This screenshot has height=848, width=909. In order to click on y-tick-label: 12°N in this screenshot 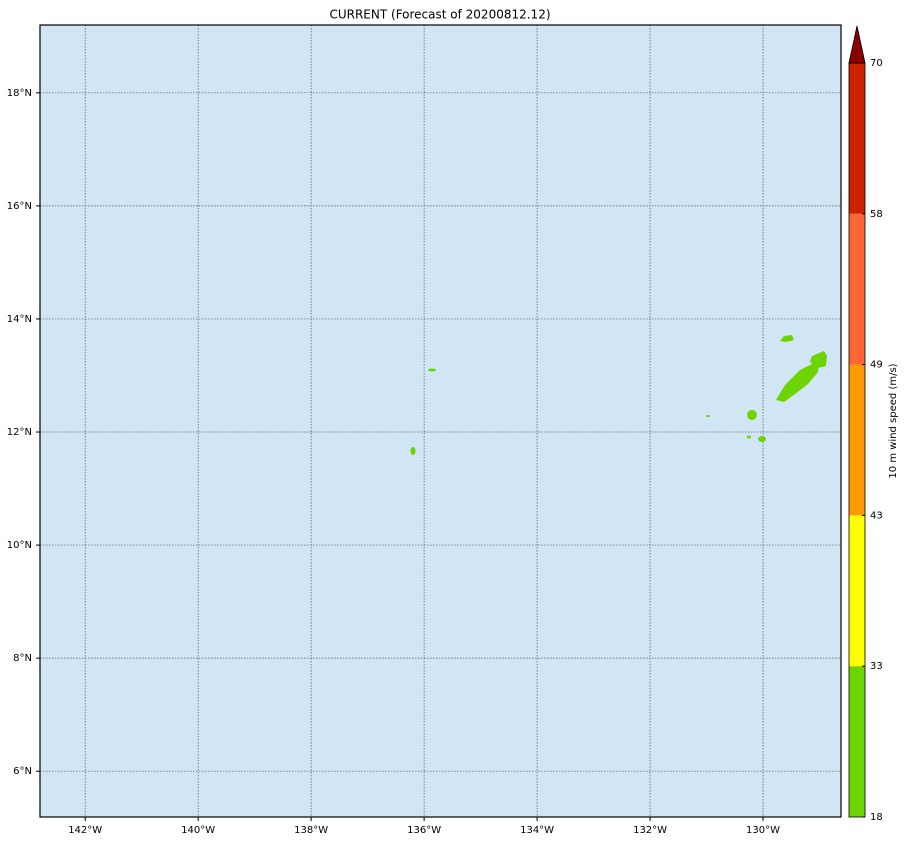, I will do `click(19, 432)`.